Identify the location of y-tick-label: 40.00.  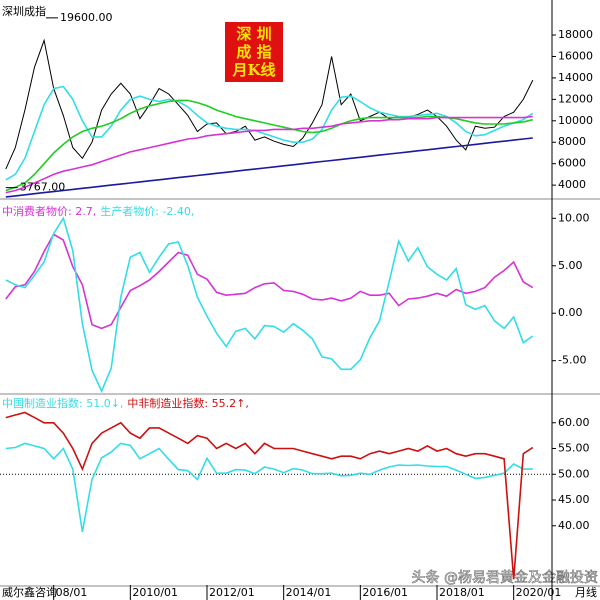
(574, 525).